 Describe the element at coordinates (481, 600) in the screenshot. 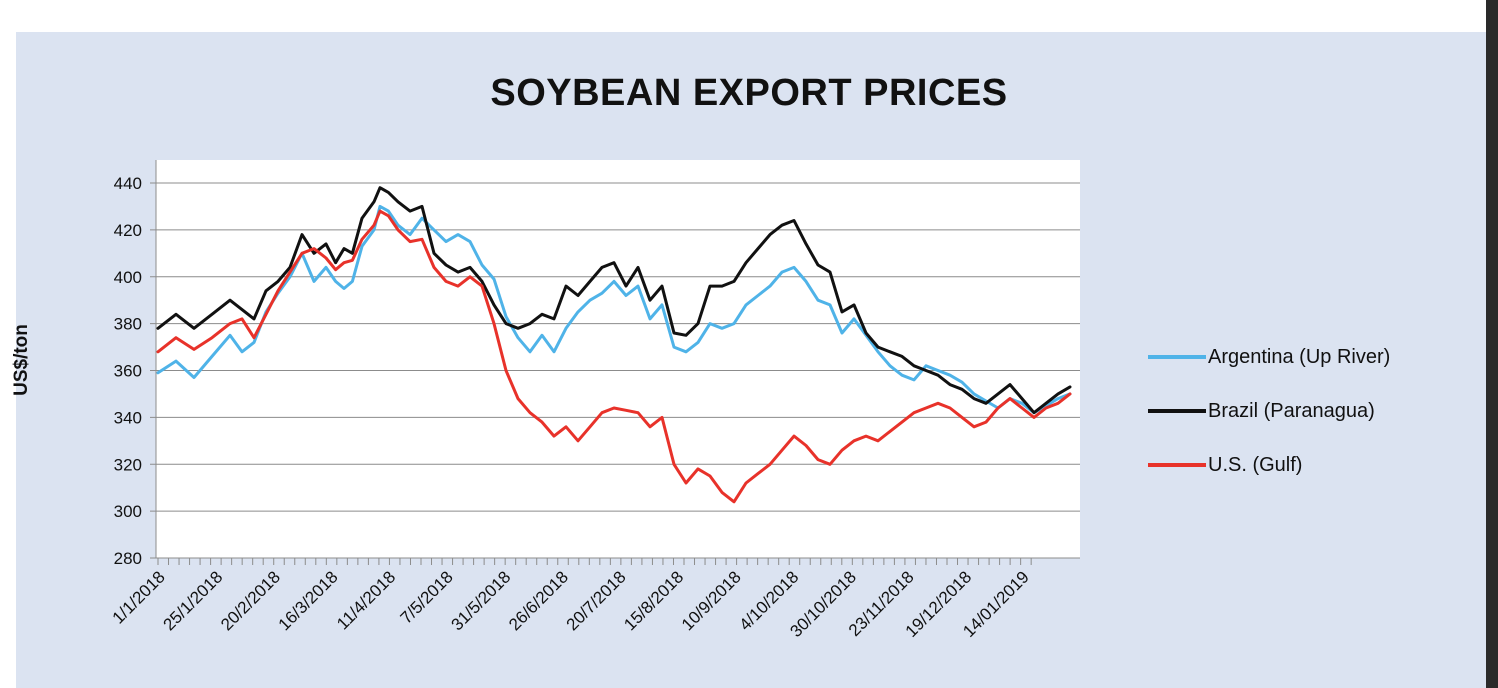

I see `x-tick-label: 31/5/2018` at that location.